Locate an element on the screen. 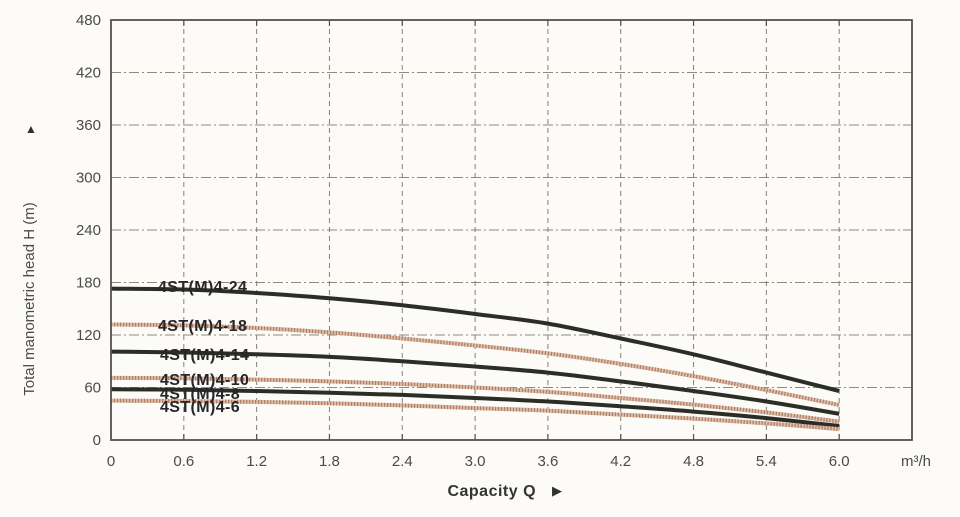 Image resolution: width=960 pixels, height=517 pixels. y-axis-title-text: Total manometric head H (m) is located at coordinates (29, 299).